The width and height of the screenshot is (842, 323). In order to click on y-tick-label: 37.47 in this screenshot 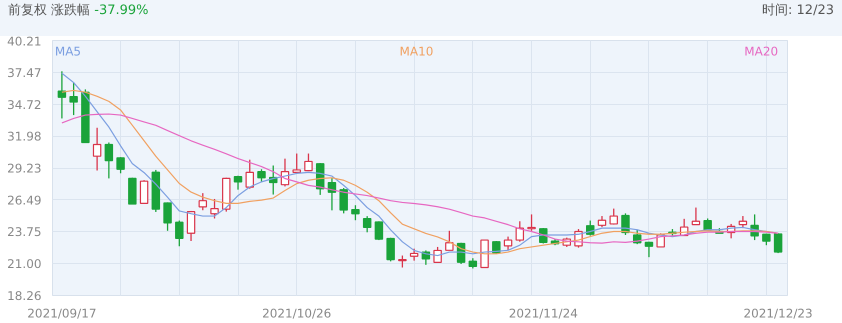, I will do `click(24, 73)`.